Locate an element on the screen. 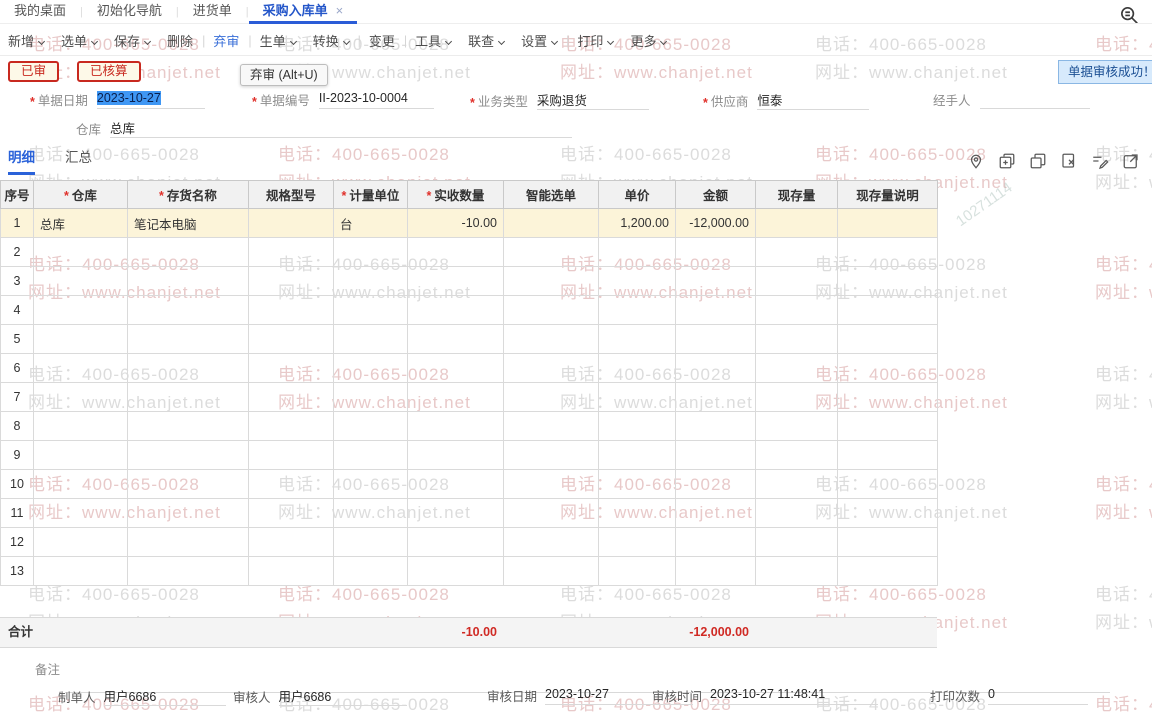 The image size is (1152, 712). row-number: 11 is located at coordinates (17, 513).